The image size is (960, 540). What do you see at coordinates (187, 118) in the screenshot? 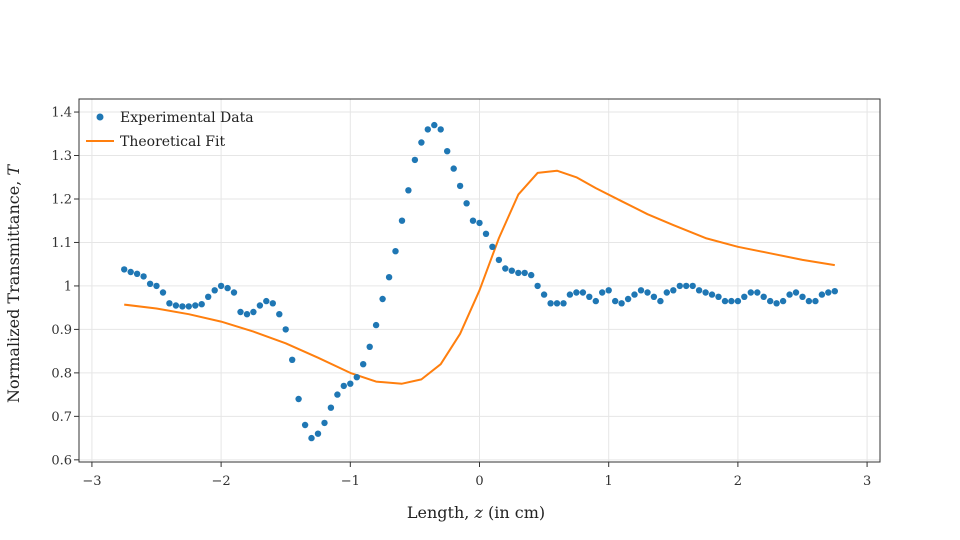
I see `legend-label-experimental: Experimental Data` at bounding box center [187, 118].